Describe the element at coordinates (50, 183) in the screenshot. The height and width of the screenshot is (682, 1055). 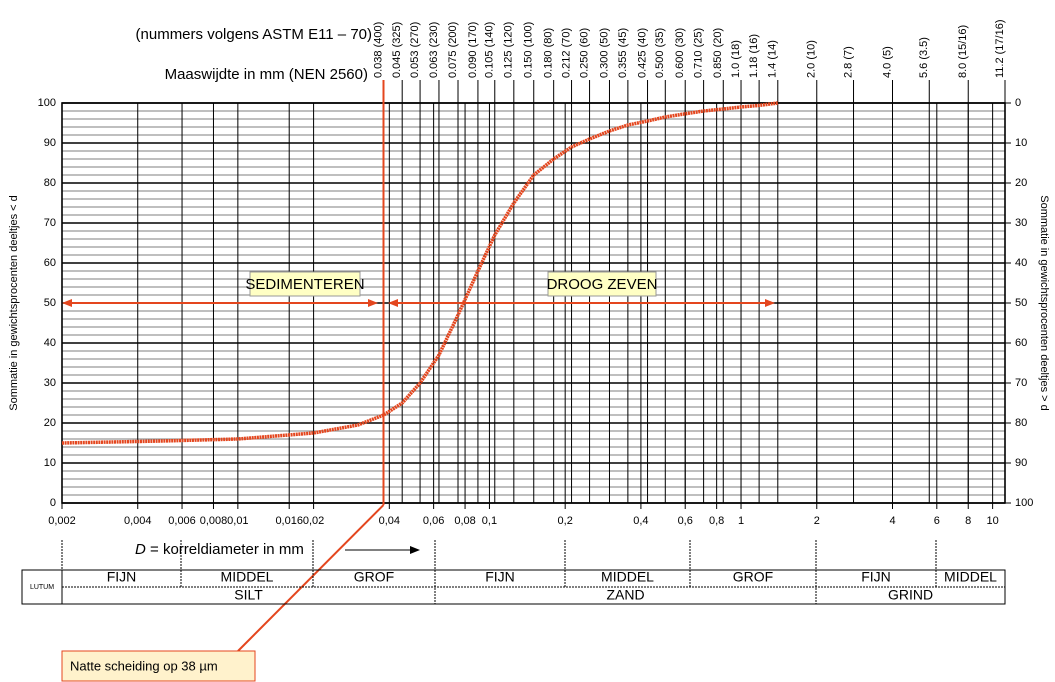
I see `y-tick-label: 80` at that location.